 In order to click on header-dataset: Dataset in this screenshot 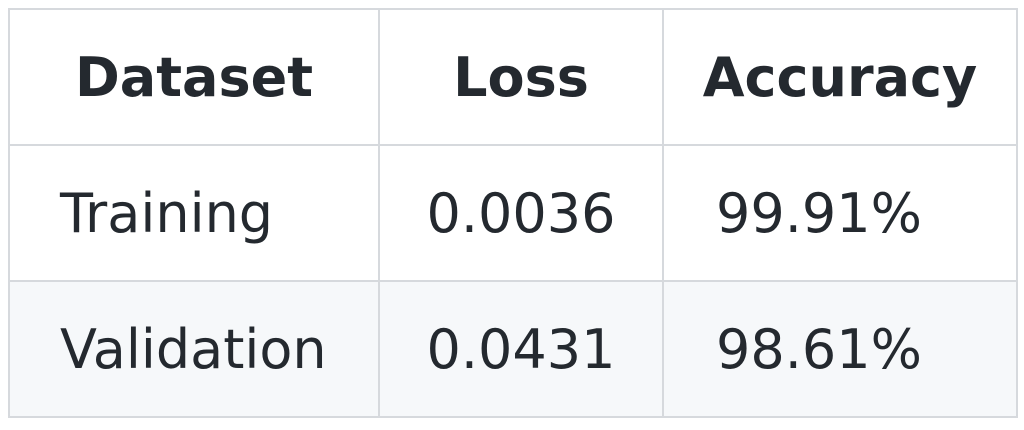, I will do `click(194, 77)`.